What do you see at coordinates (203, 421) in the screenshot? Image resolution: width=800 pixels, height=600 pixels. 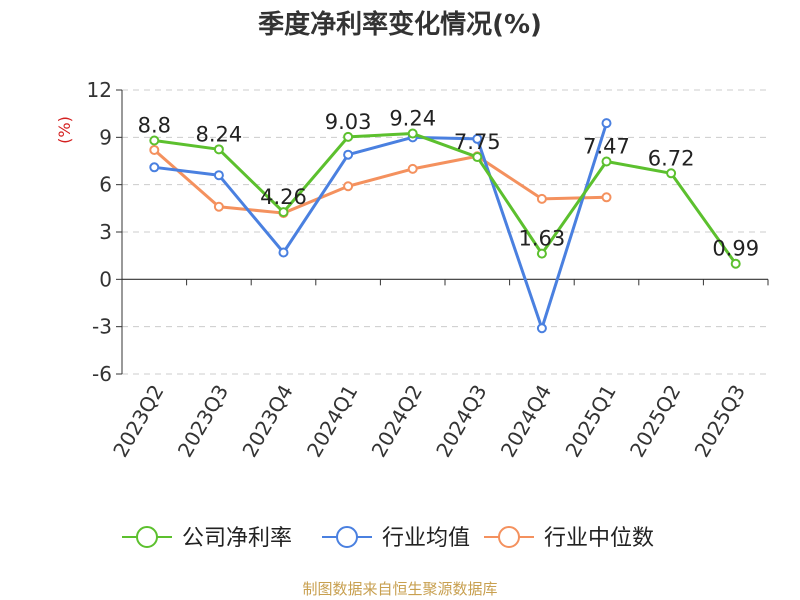 I see `x-tick-label: 2023Q3` at bounding box center [203, 421].